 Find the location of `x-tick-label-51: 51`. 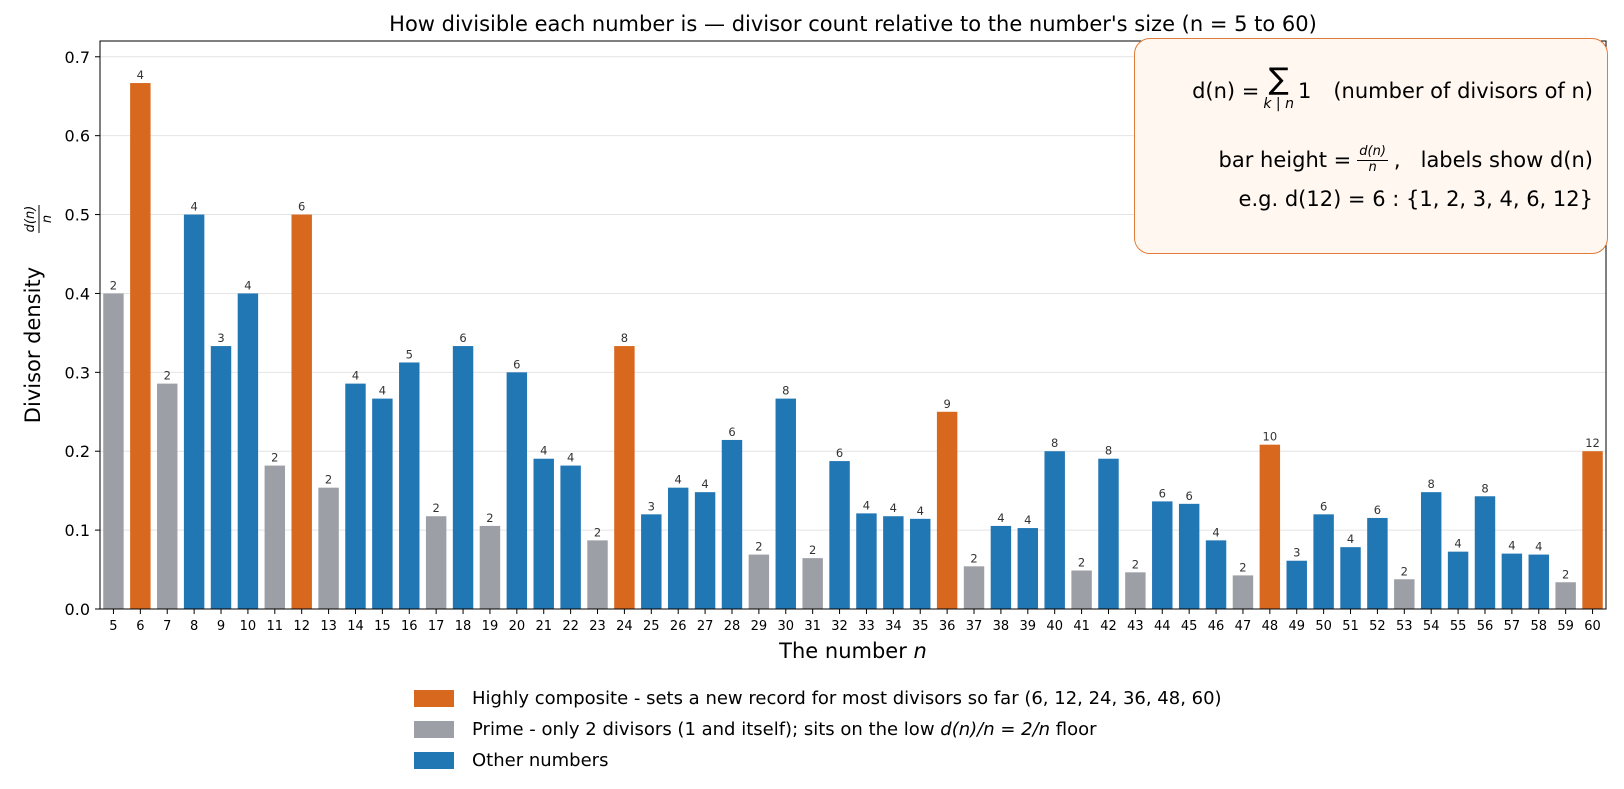

x-tick-label-51: 51 is located at coordinates (1350, 626).